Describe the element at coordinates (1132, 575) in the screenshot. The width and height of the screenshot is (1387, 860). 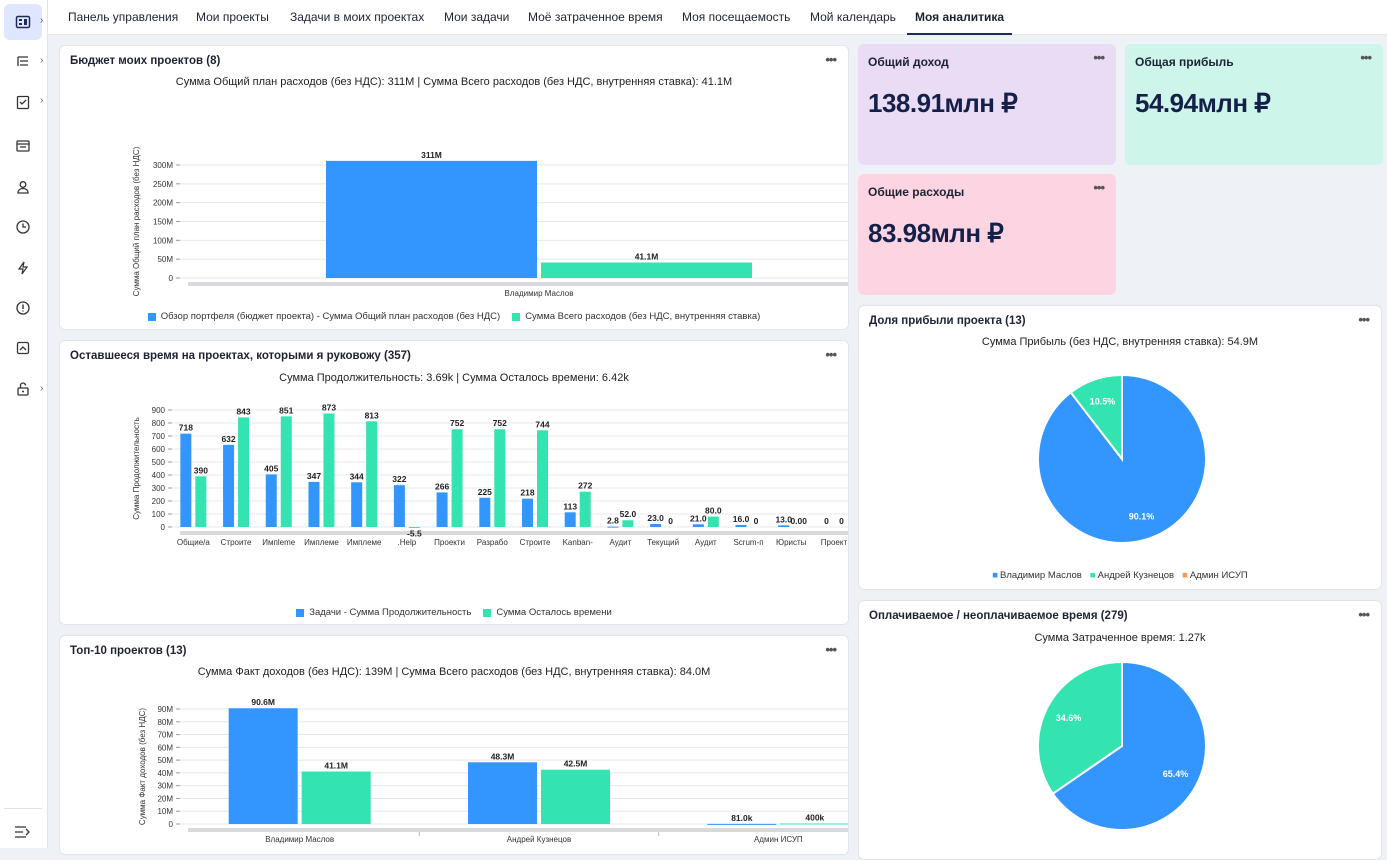
I see `legend-item: ■ Андрей Кузнецов` at that location.